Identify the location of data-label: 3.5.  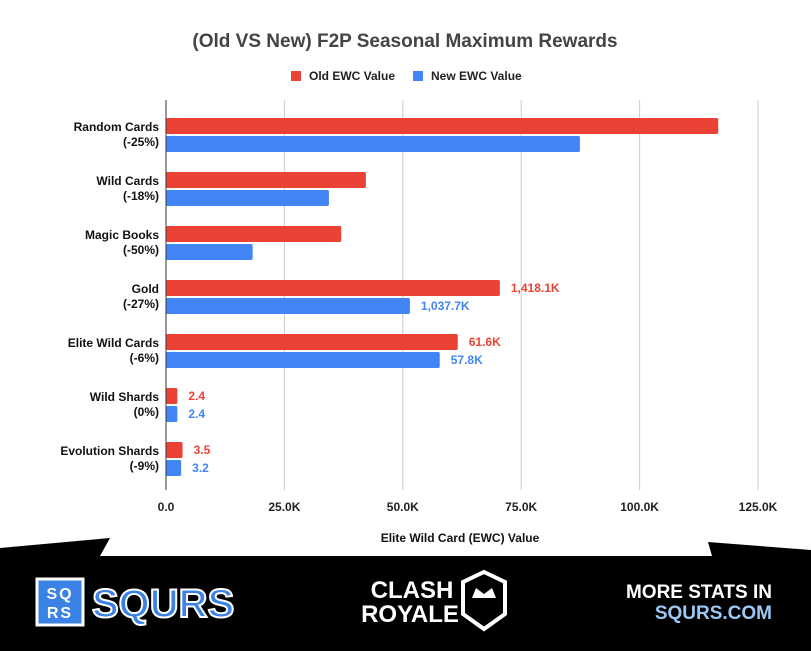
(202, 450).